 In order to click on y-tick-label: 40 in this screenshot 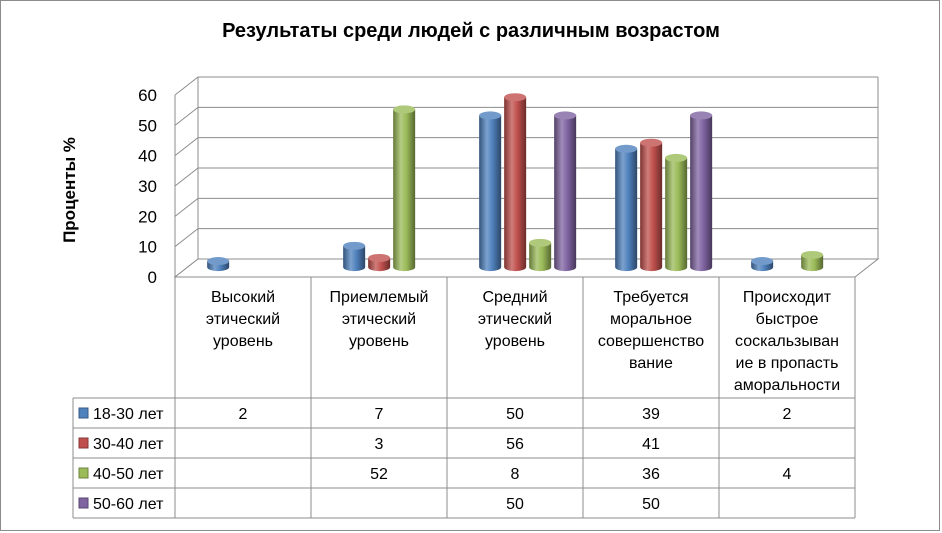, I will do `click(147, 156)`.